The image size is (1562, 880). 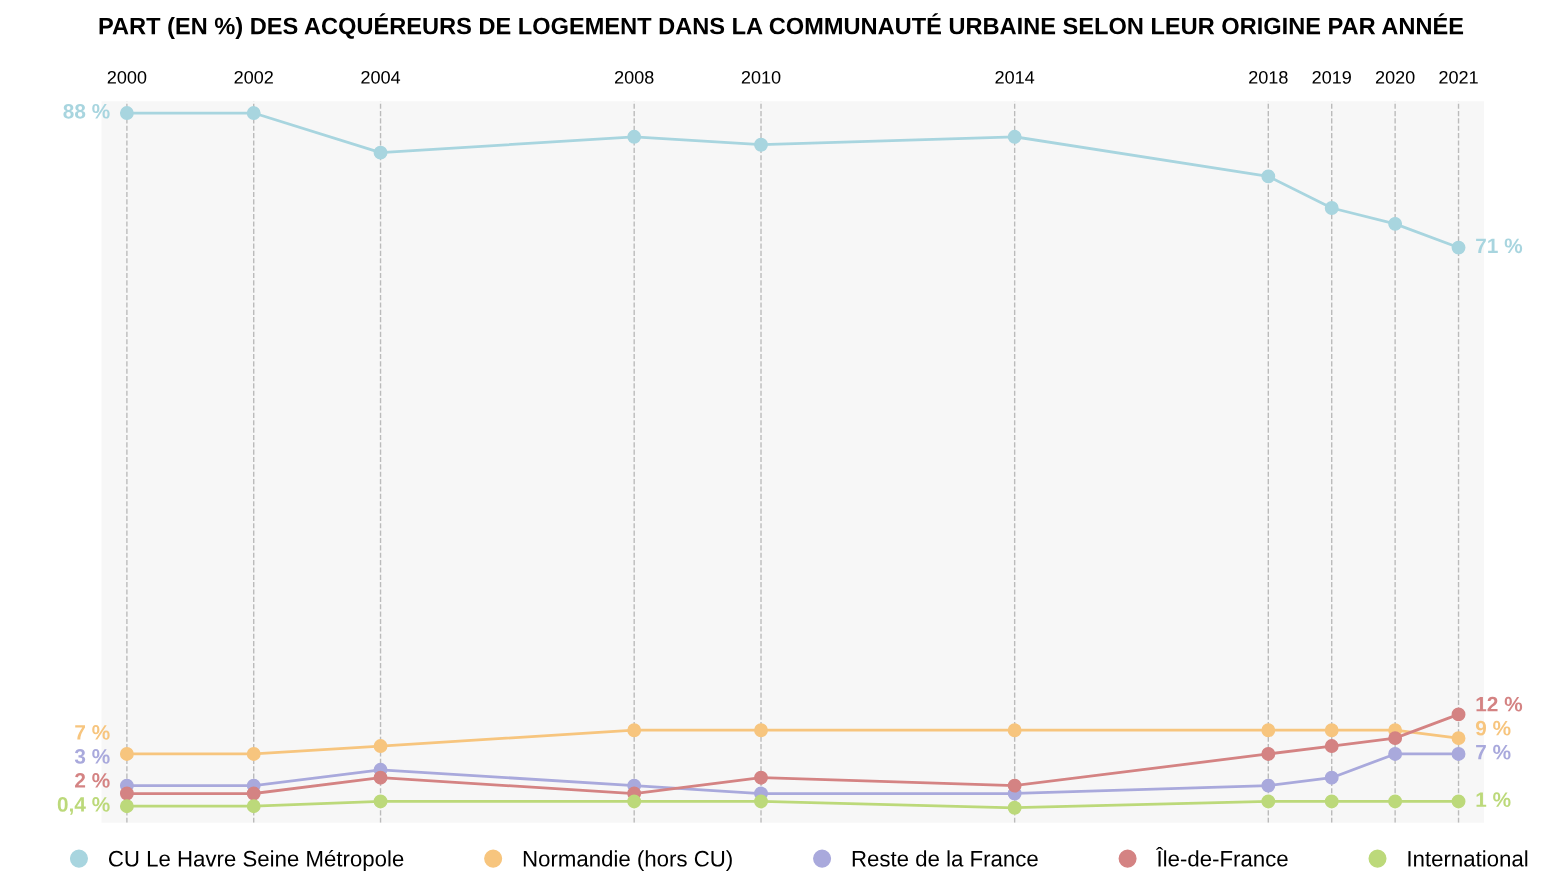 I want to click on data-label: 1 %, so click(x=1493, y=799).